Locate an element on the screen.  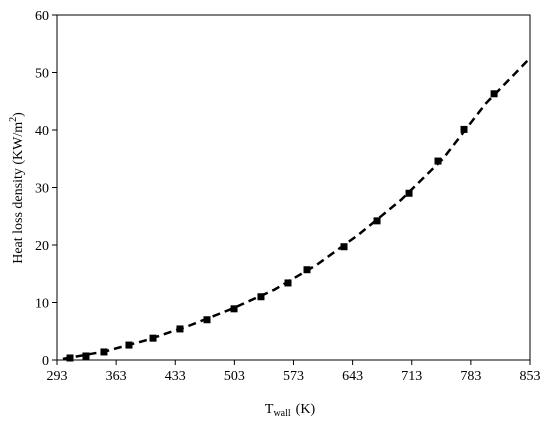
y-tick-label: 10 is located at coordinates (42, 304).